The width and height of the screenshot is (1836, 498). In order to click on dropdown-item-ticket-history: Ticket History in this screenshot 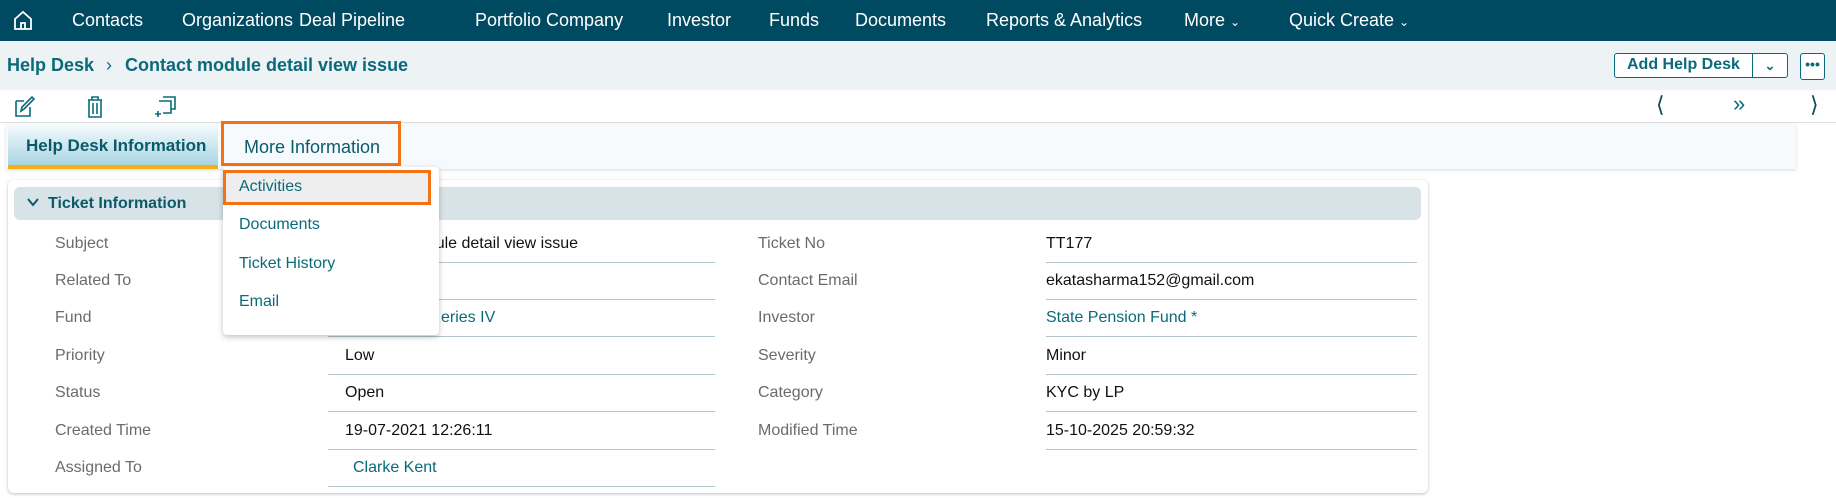, I will do `click(287, 263)`.